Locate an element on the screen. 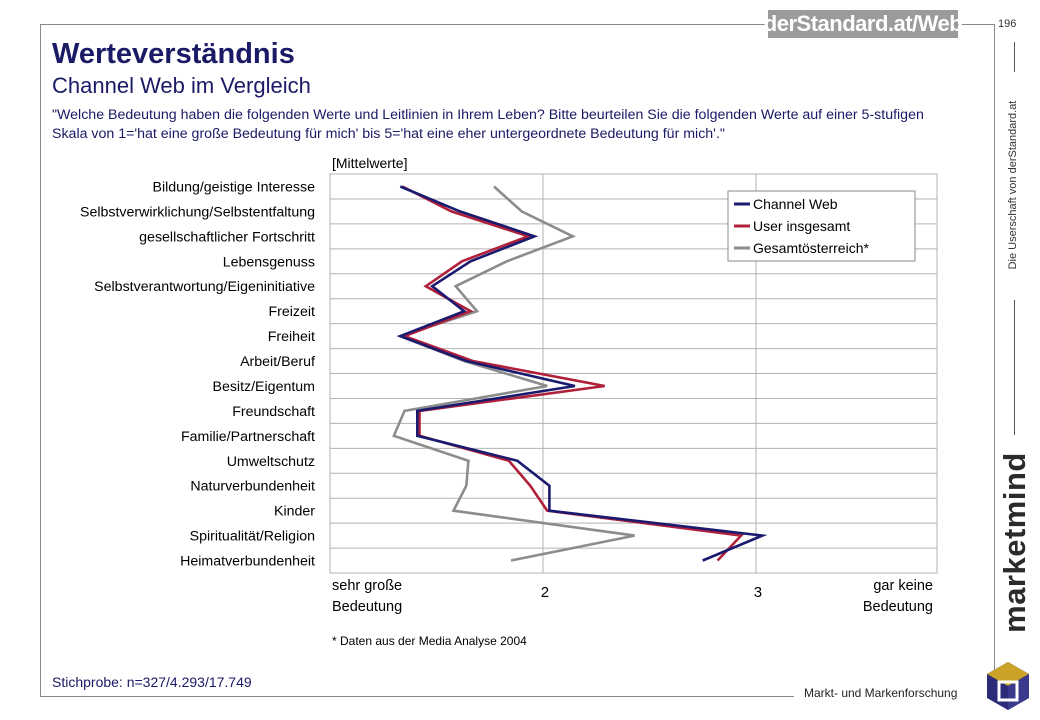  side-vertical-text-wrap: Die Userschaft von derStandard.at is located at coordinates (1013, 185).